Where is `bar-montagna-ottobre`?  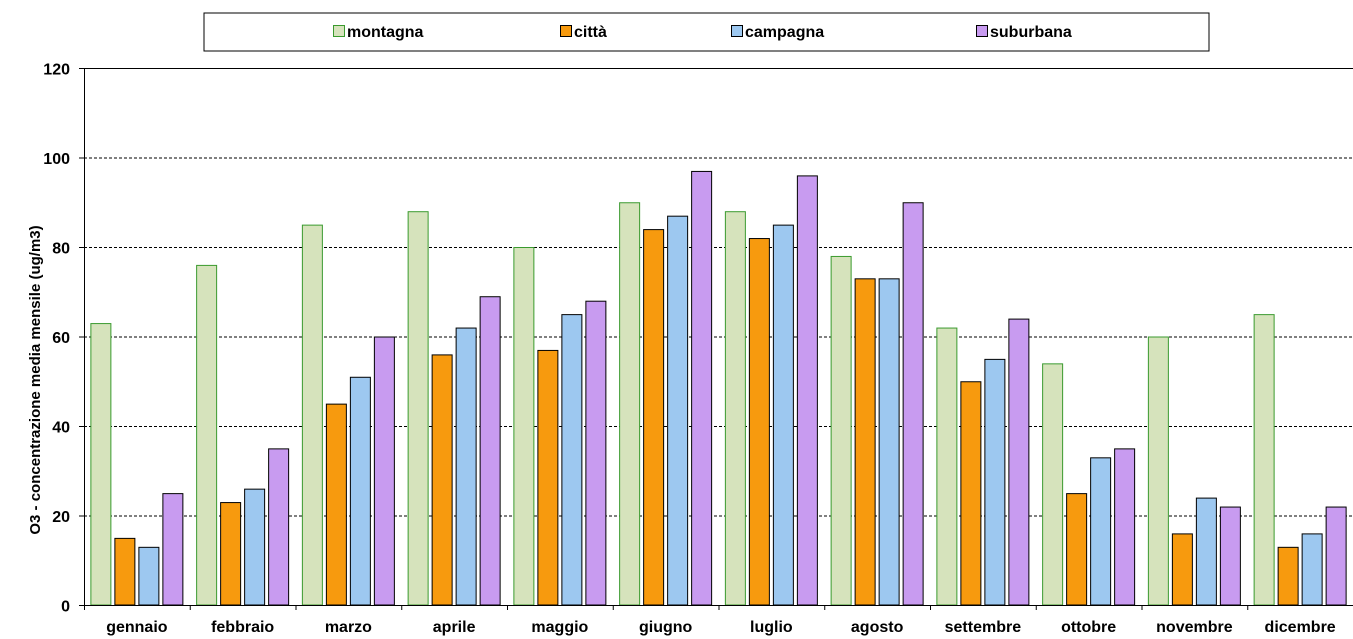
bar-montagna-ottobre is located at coordinates (1053, 484).